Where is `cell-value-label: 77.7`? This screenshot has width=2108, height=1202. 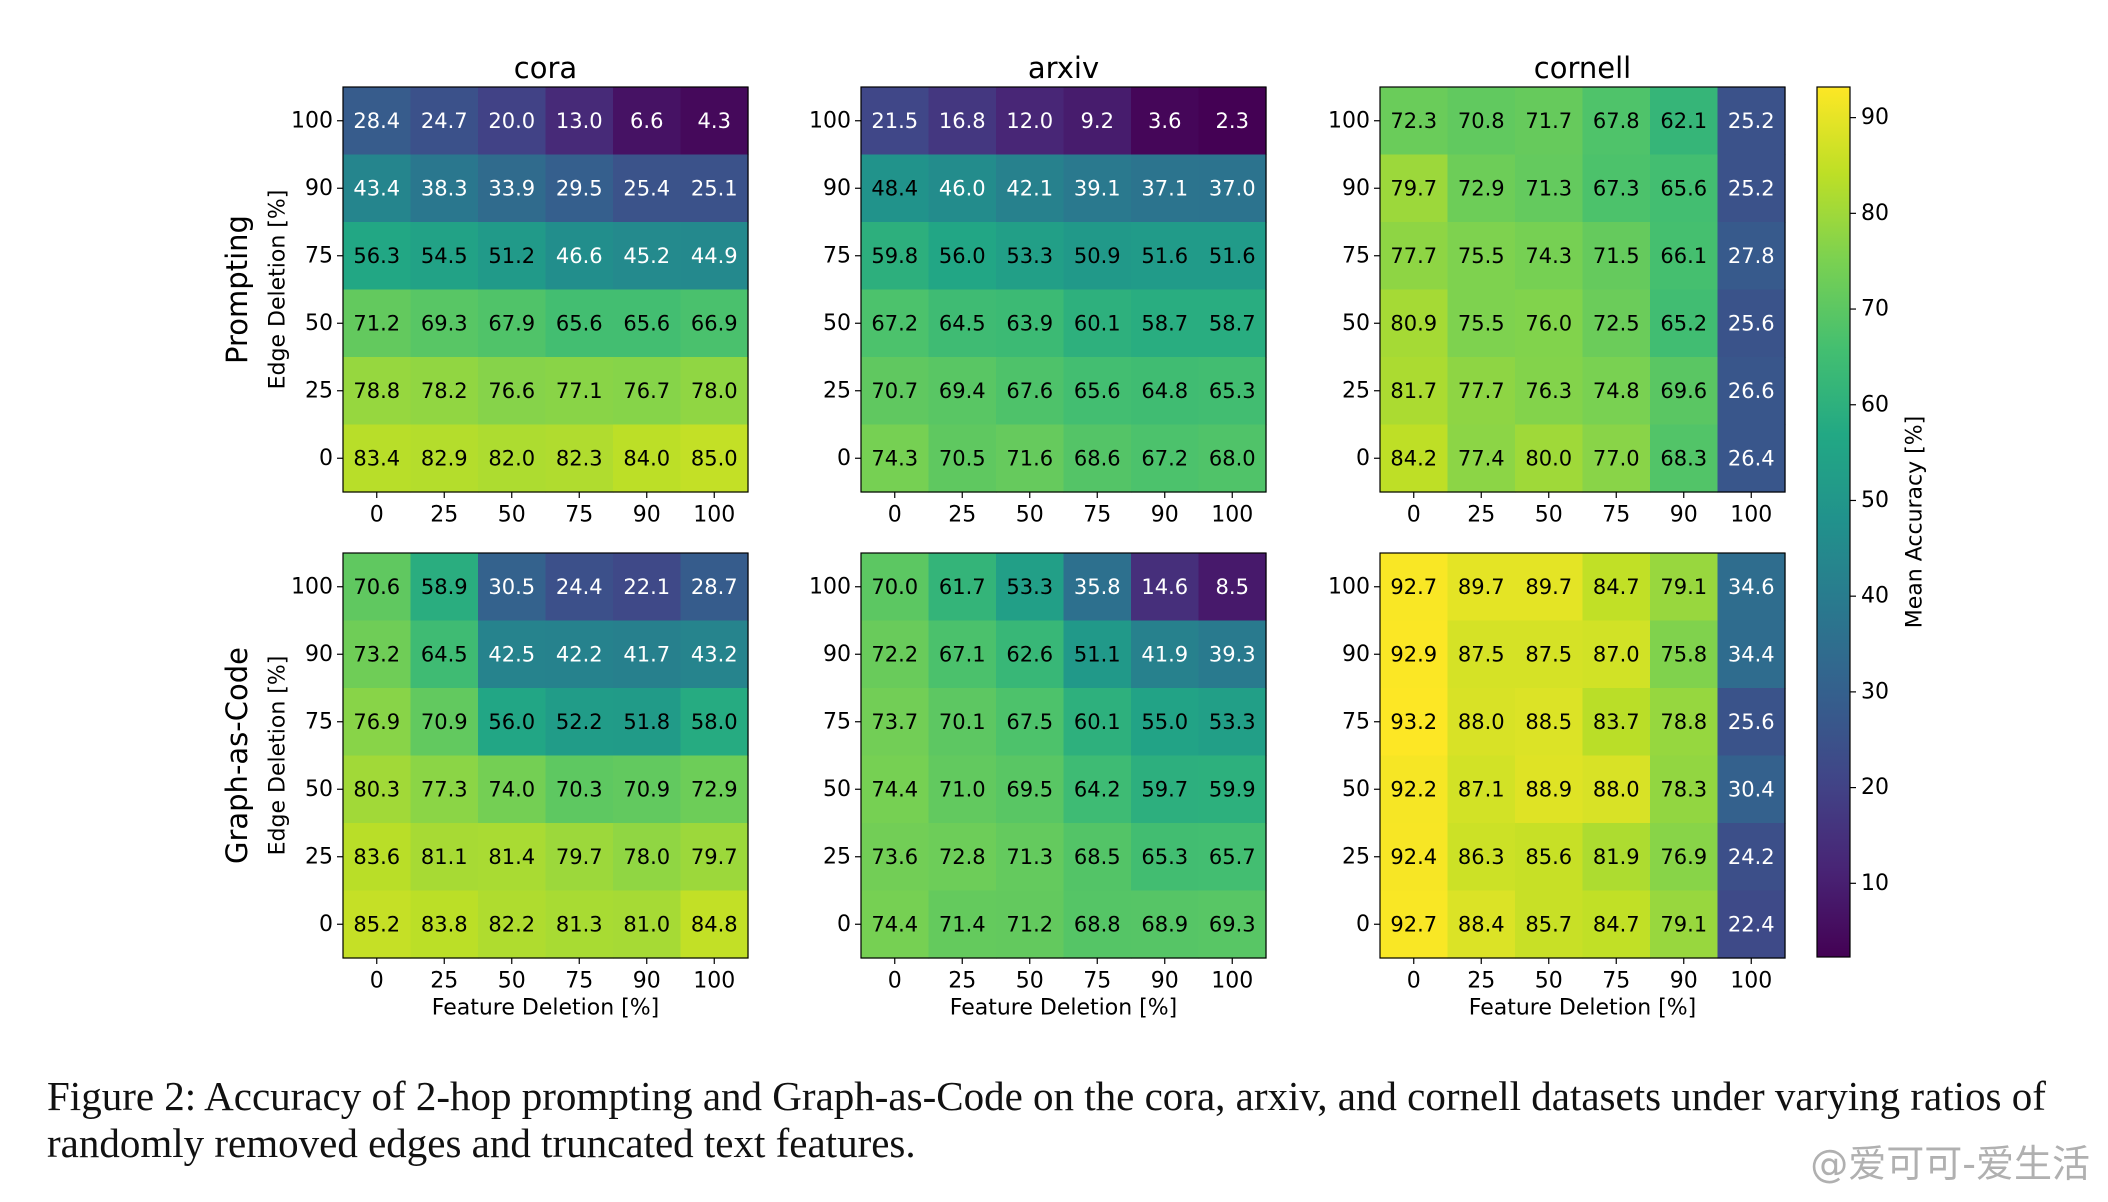
cell-value-label: 77.7 is located at coordinates (1413, 256).